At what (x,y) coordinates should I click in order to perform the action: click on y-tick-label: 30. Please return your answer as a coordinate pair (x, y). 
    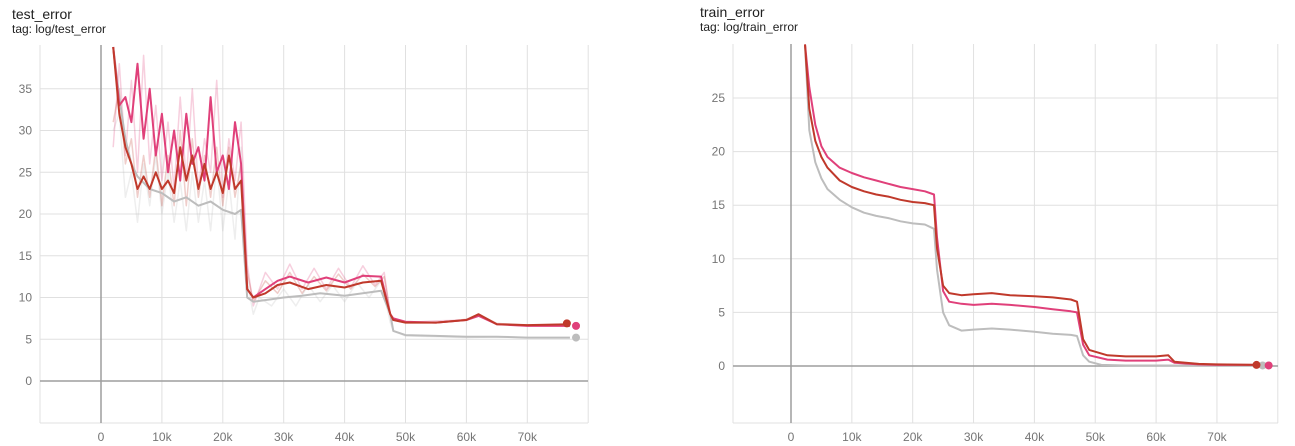
    Looking at the image, I should click on (26, 131).